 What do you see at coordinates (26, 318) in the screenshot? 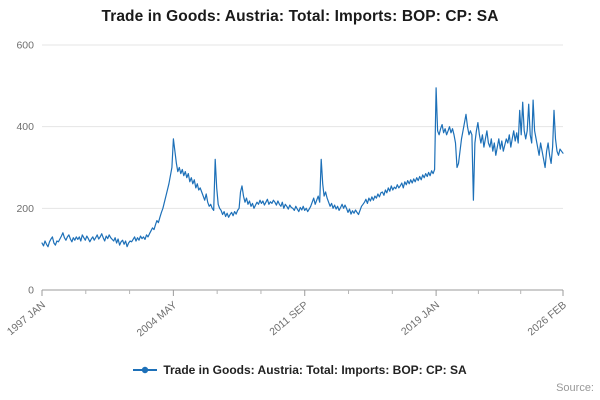
I see `svg-text: 1997 JAN` at bounding box center [26, 318].